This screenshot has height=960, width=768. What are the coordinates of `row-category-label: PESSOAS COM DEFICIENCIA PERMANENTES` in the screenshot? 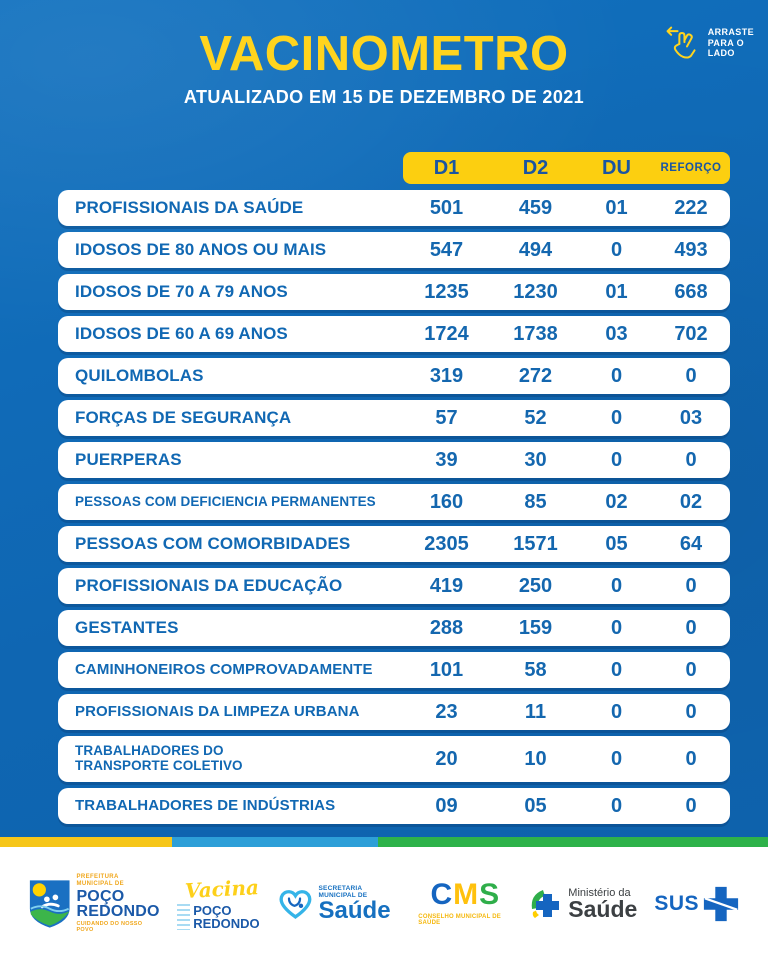 It's located at (225, 501).